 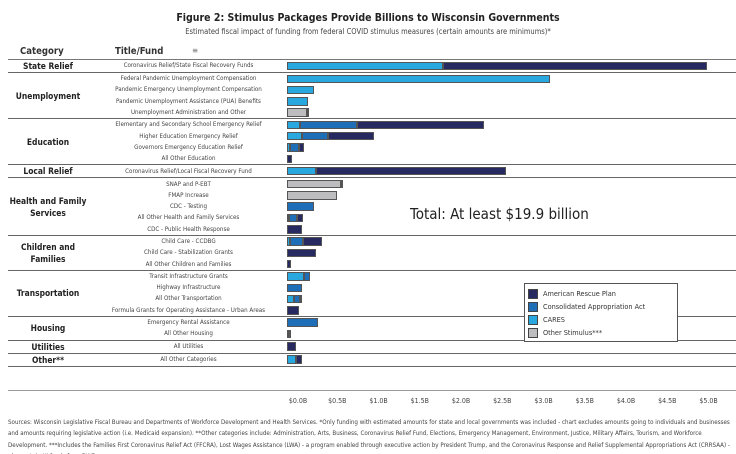 What do you see at coordinates (601, 306) in the screenshot?
I see `legend-item: Consolidated Appropriation Act` at bounding box center [601, 306].